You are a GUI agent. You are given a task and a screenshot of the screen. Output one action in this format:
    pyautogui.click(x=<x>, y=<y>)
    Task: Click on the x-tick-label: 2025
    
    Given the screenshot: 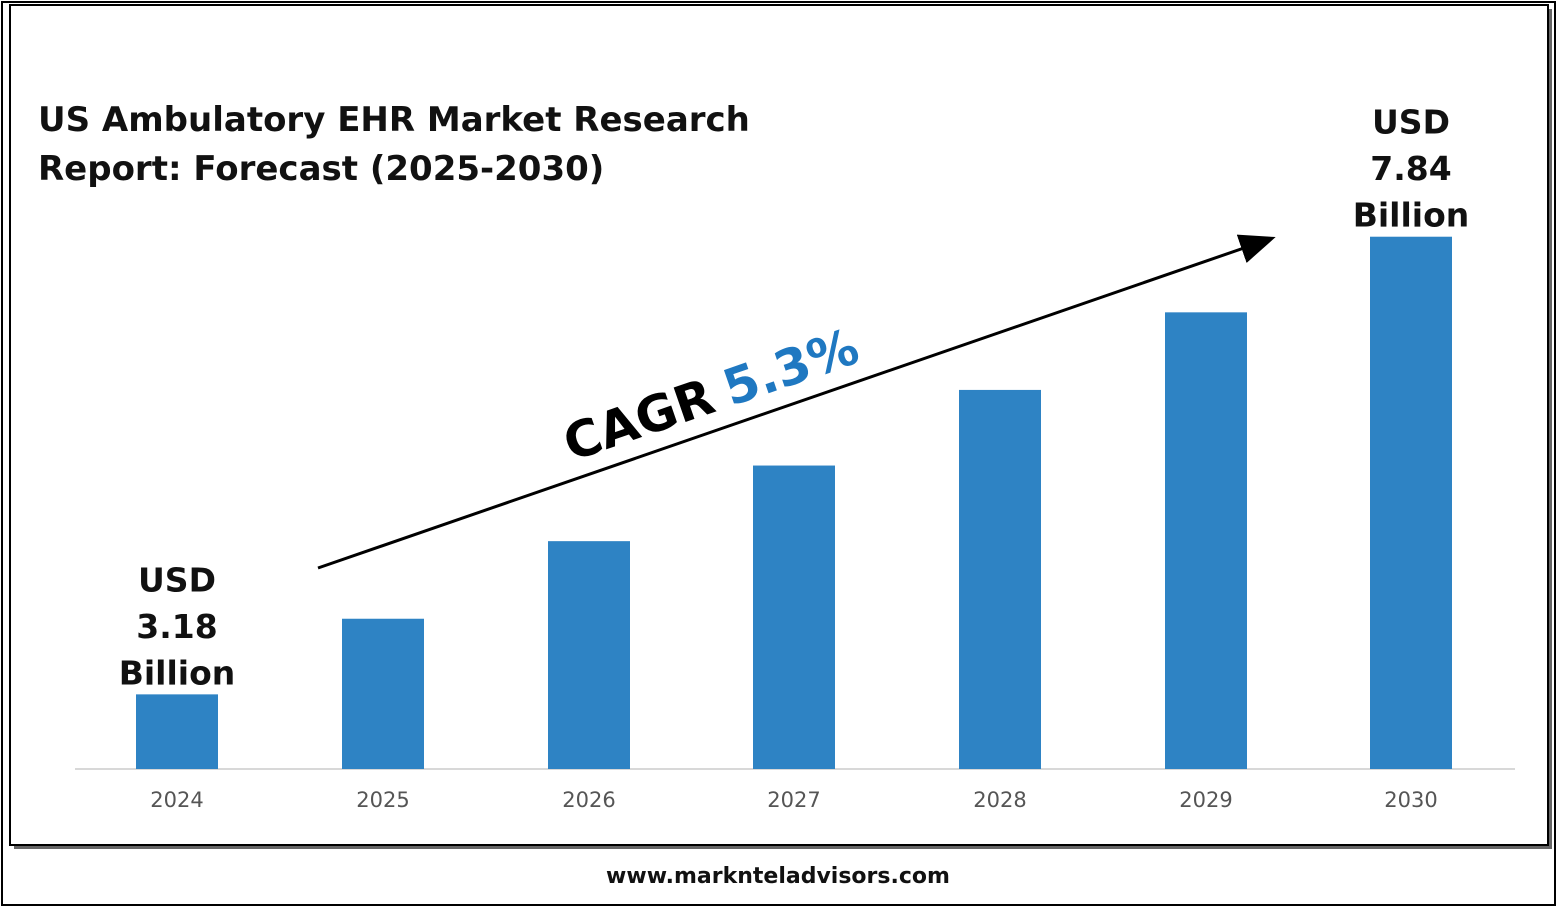 What is the action you would take?
    pyautogui.click(x=382, y=800)
    